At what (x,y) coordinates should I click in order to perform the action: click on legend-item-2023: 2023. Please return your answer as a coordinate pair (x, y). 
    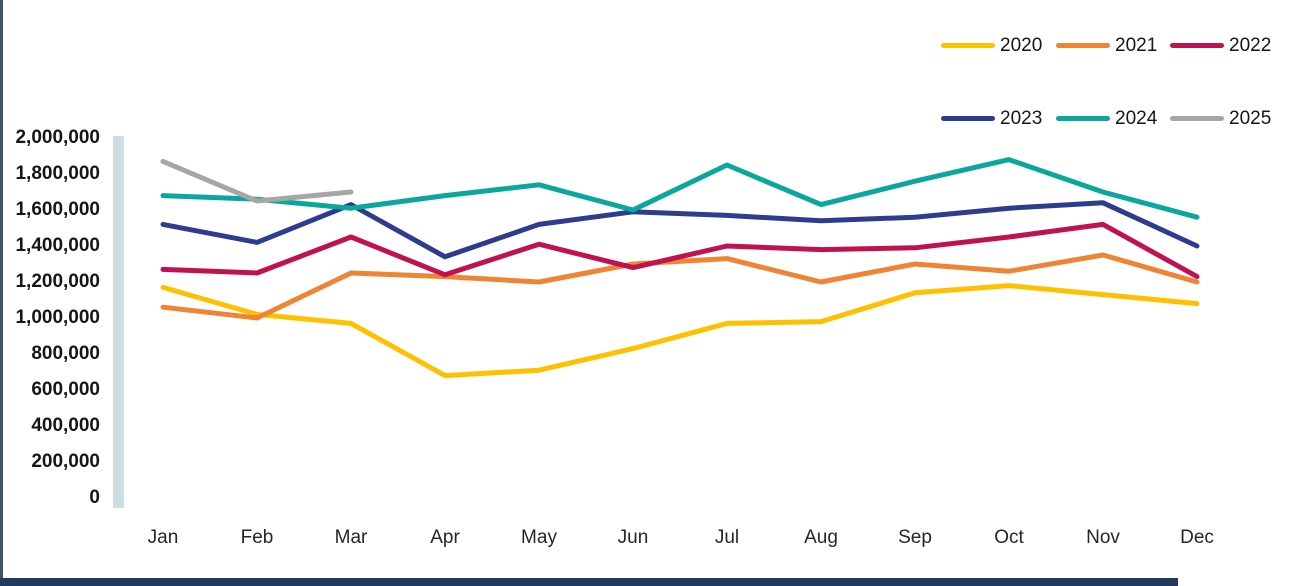
    Looking at the image, I should click on (991, 118).